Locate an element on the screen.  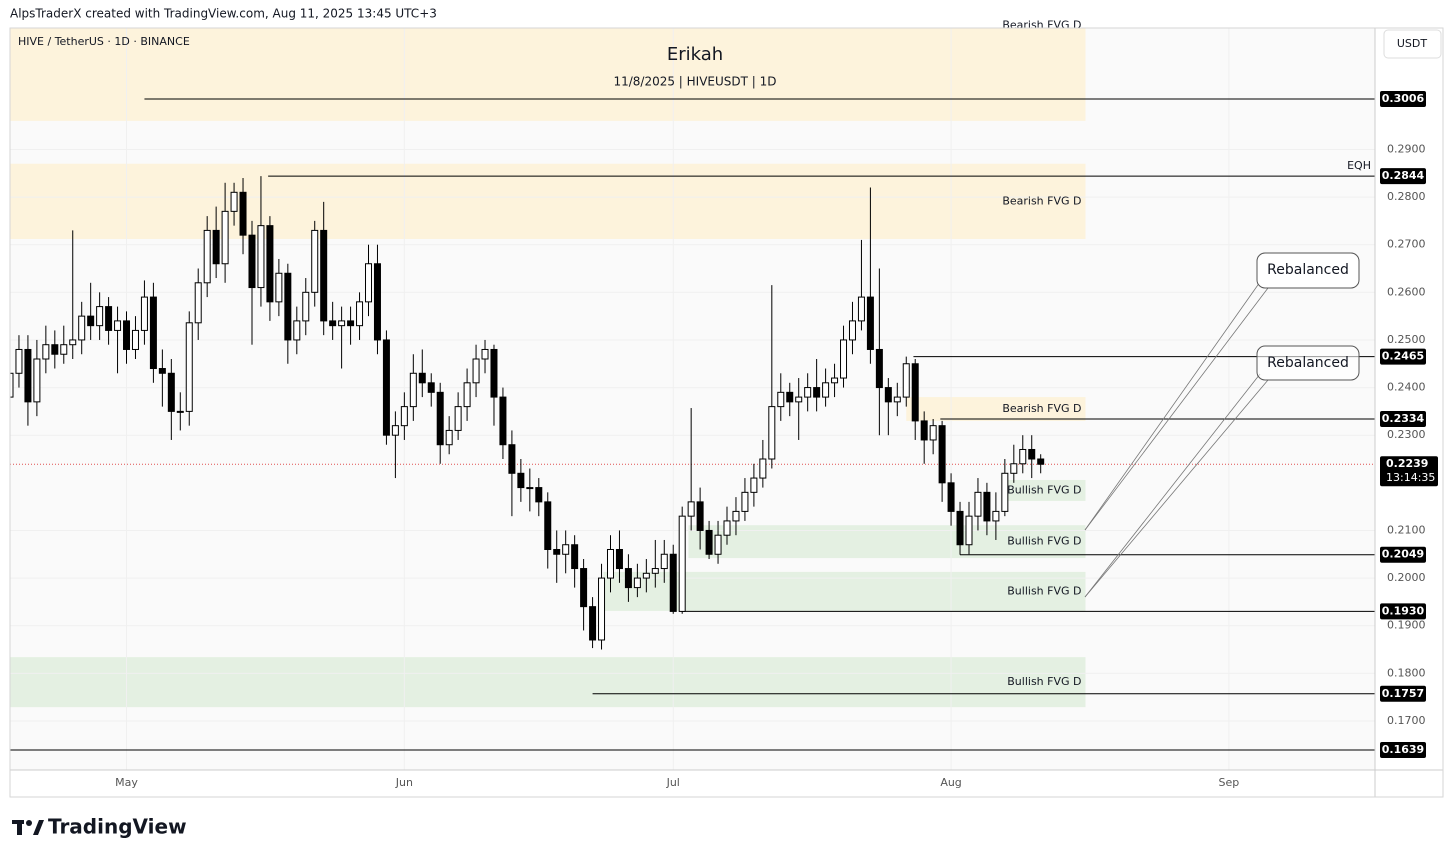
level-label: 0.2334 is located at coordinates (1403, 418).